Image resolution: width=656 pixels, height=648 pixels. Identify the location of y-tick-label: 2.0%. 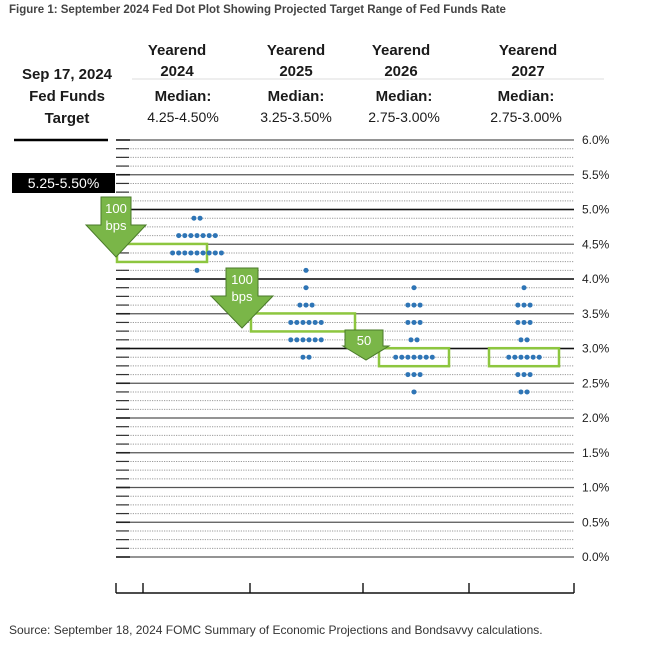
(596, 418).